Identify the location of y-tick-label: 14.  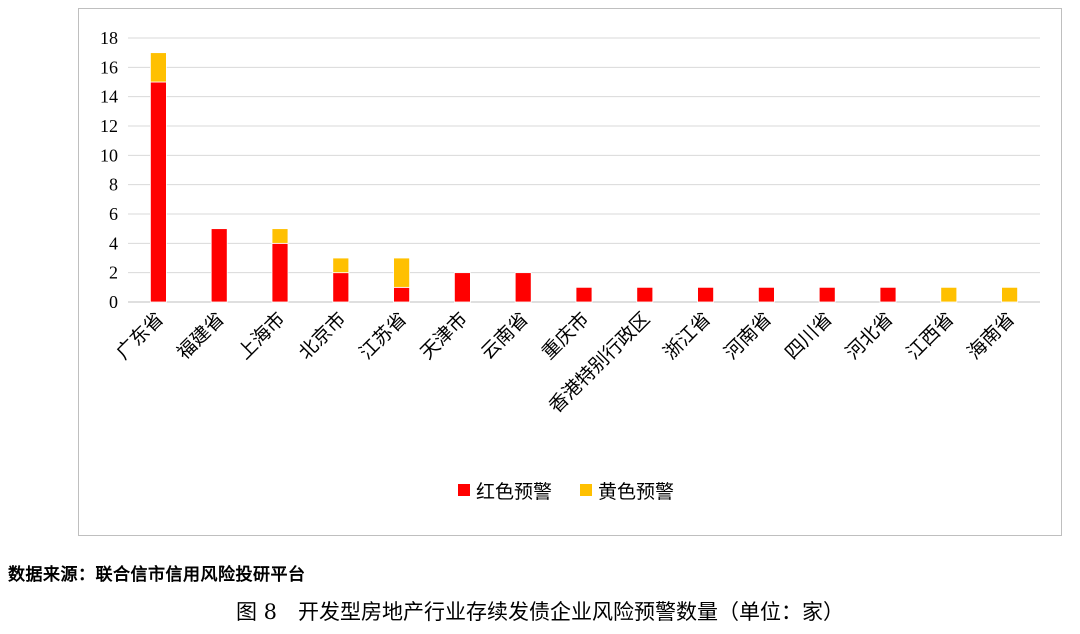
(109, 97).